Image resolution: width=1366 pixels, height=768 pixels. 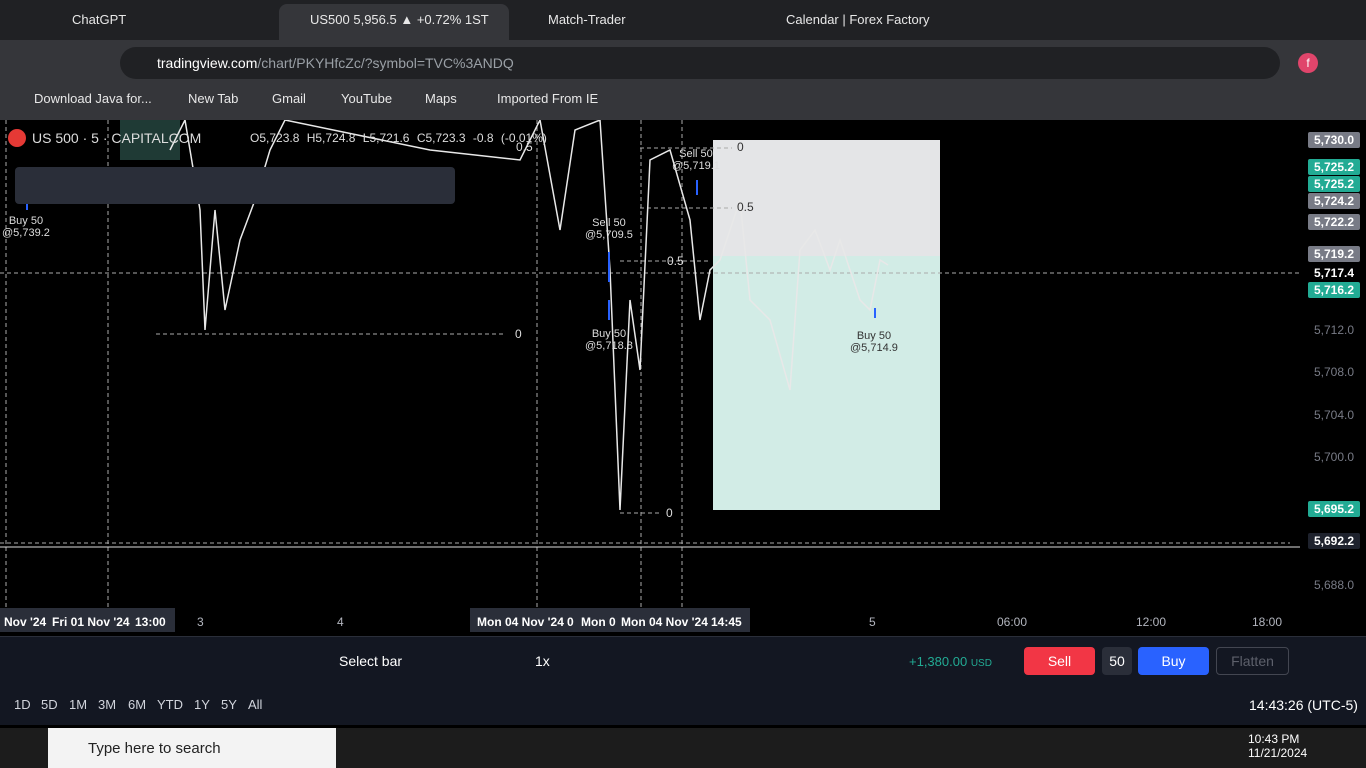 What do you see at coordinates (1151, 622) in the screenshot?
I see `time-label: 12:00` at bounding box center [1151, 622].